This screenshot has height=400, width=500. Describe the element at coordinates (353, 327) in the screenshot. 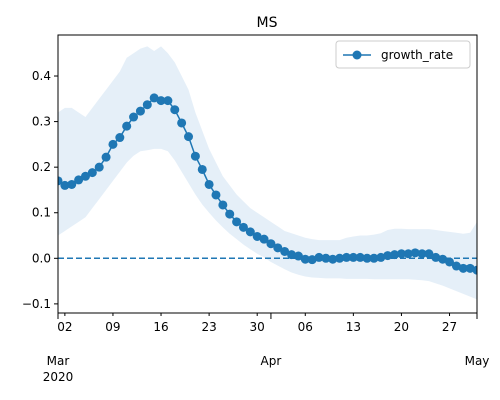

I see `x-minor-tick-label: 13` at that location.